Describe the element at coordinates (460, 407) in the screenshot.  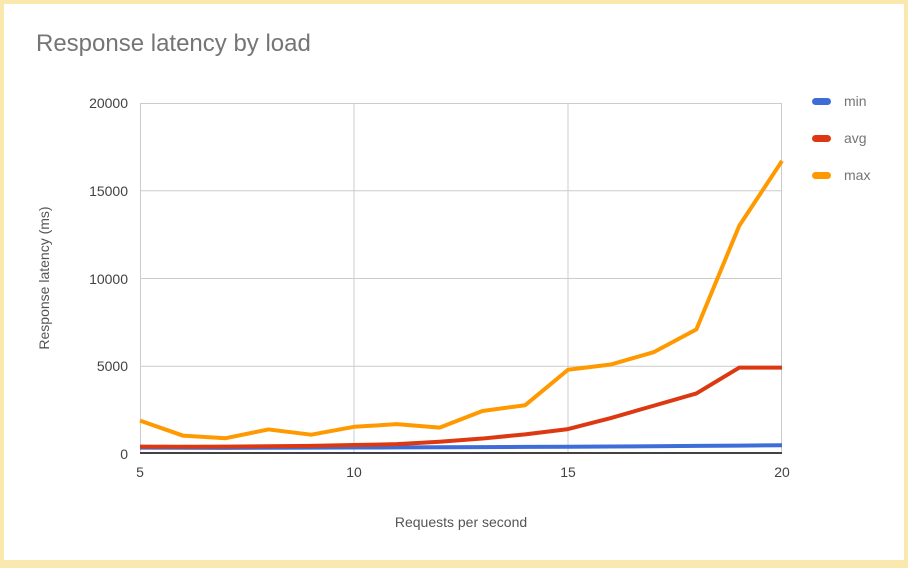
I see `series-line-avg` at that location.